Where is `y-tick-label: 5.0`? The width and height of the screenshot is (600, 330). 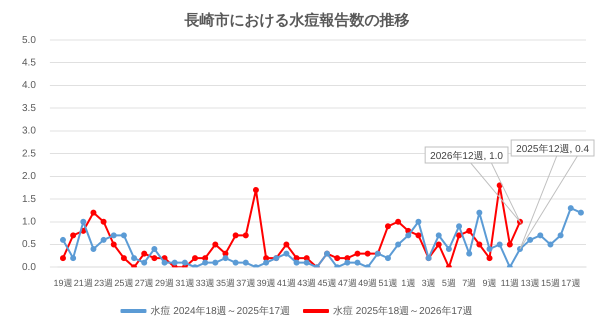
y-tick-label: 5.0 is located at coordinates (29, 40).